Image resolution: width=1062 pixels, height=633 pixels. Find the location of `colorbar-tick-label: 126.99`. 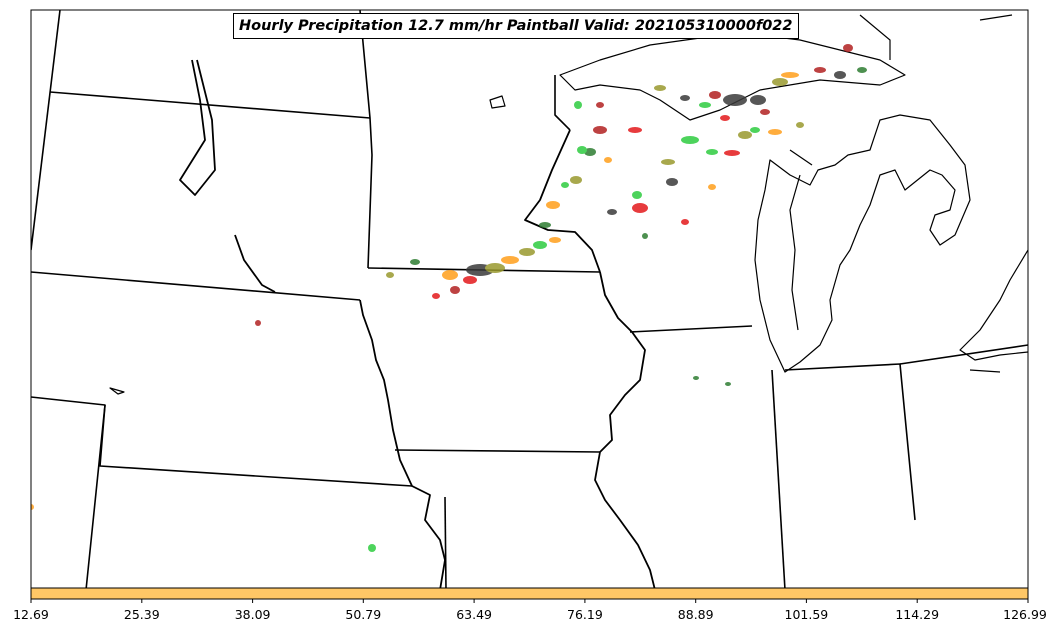

colorbar-tick-label: 126.99 is located at coordinates (1025, 614).